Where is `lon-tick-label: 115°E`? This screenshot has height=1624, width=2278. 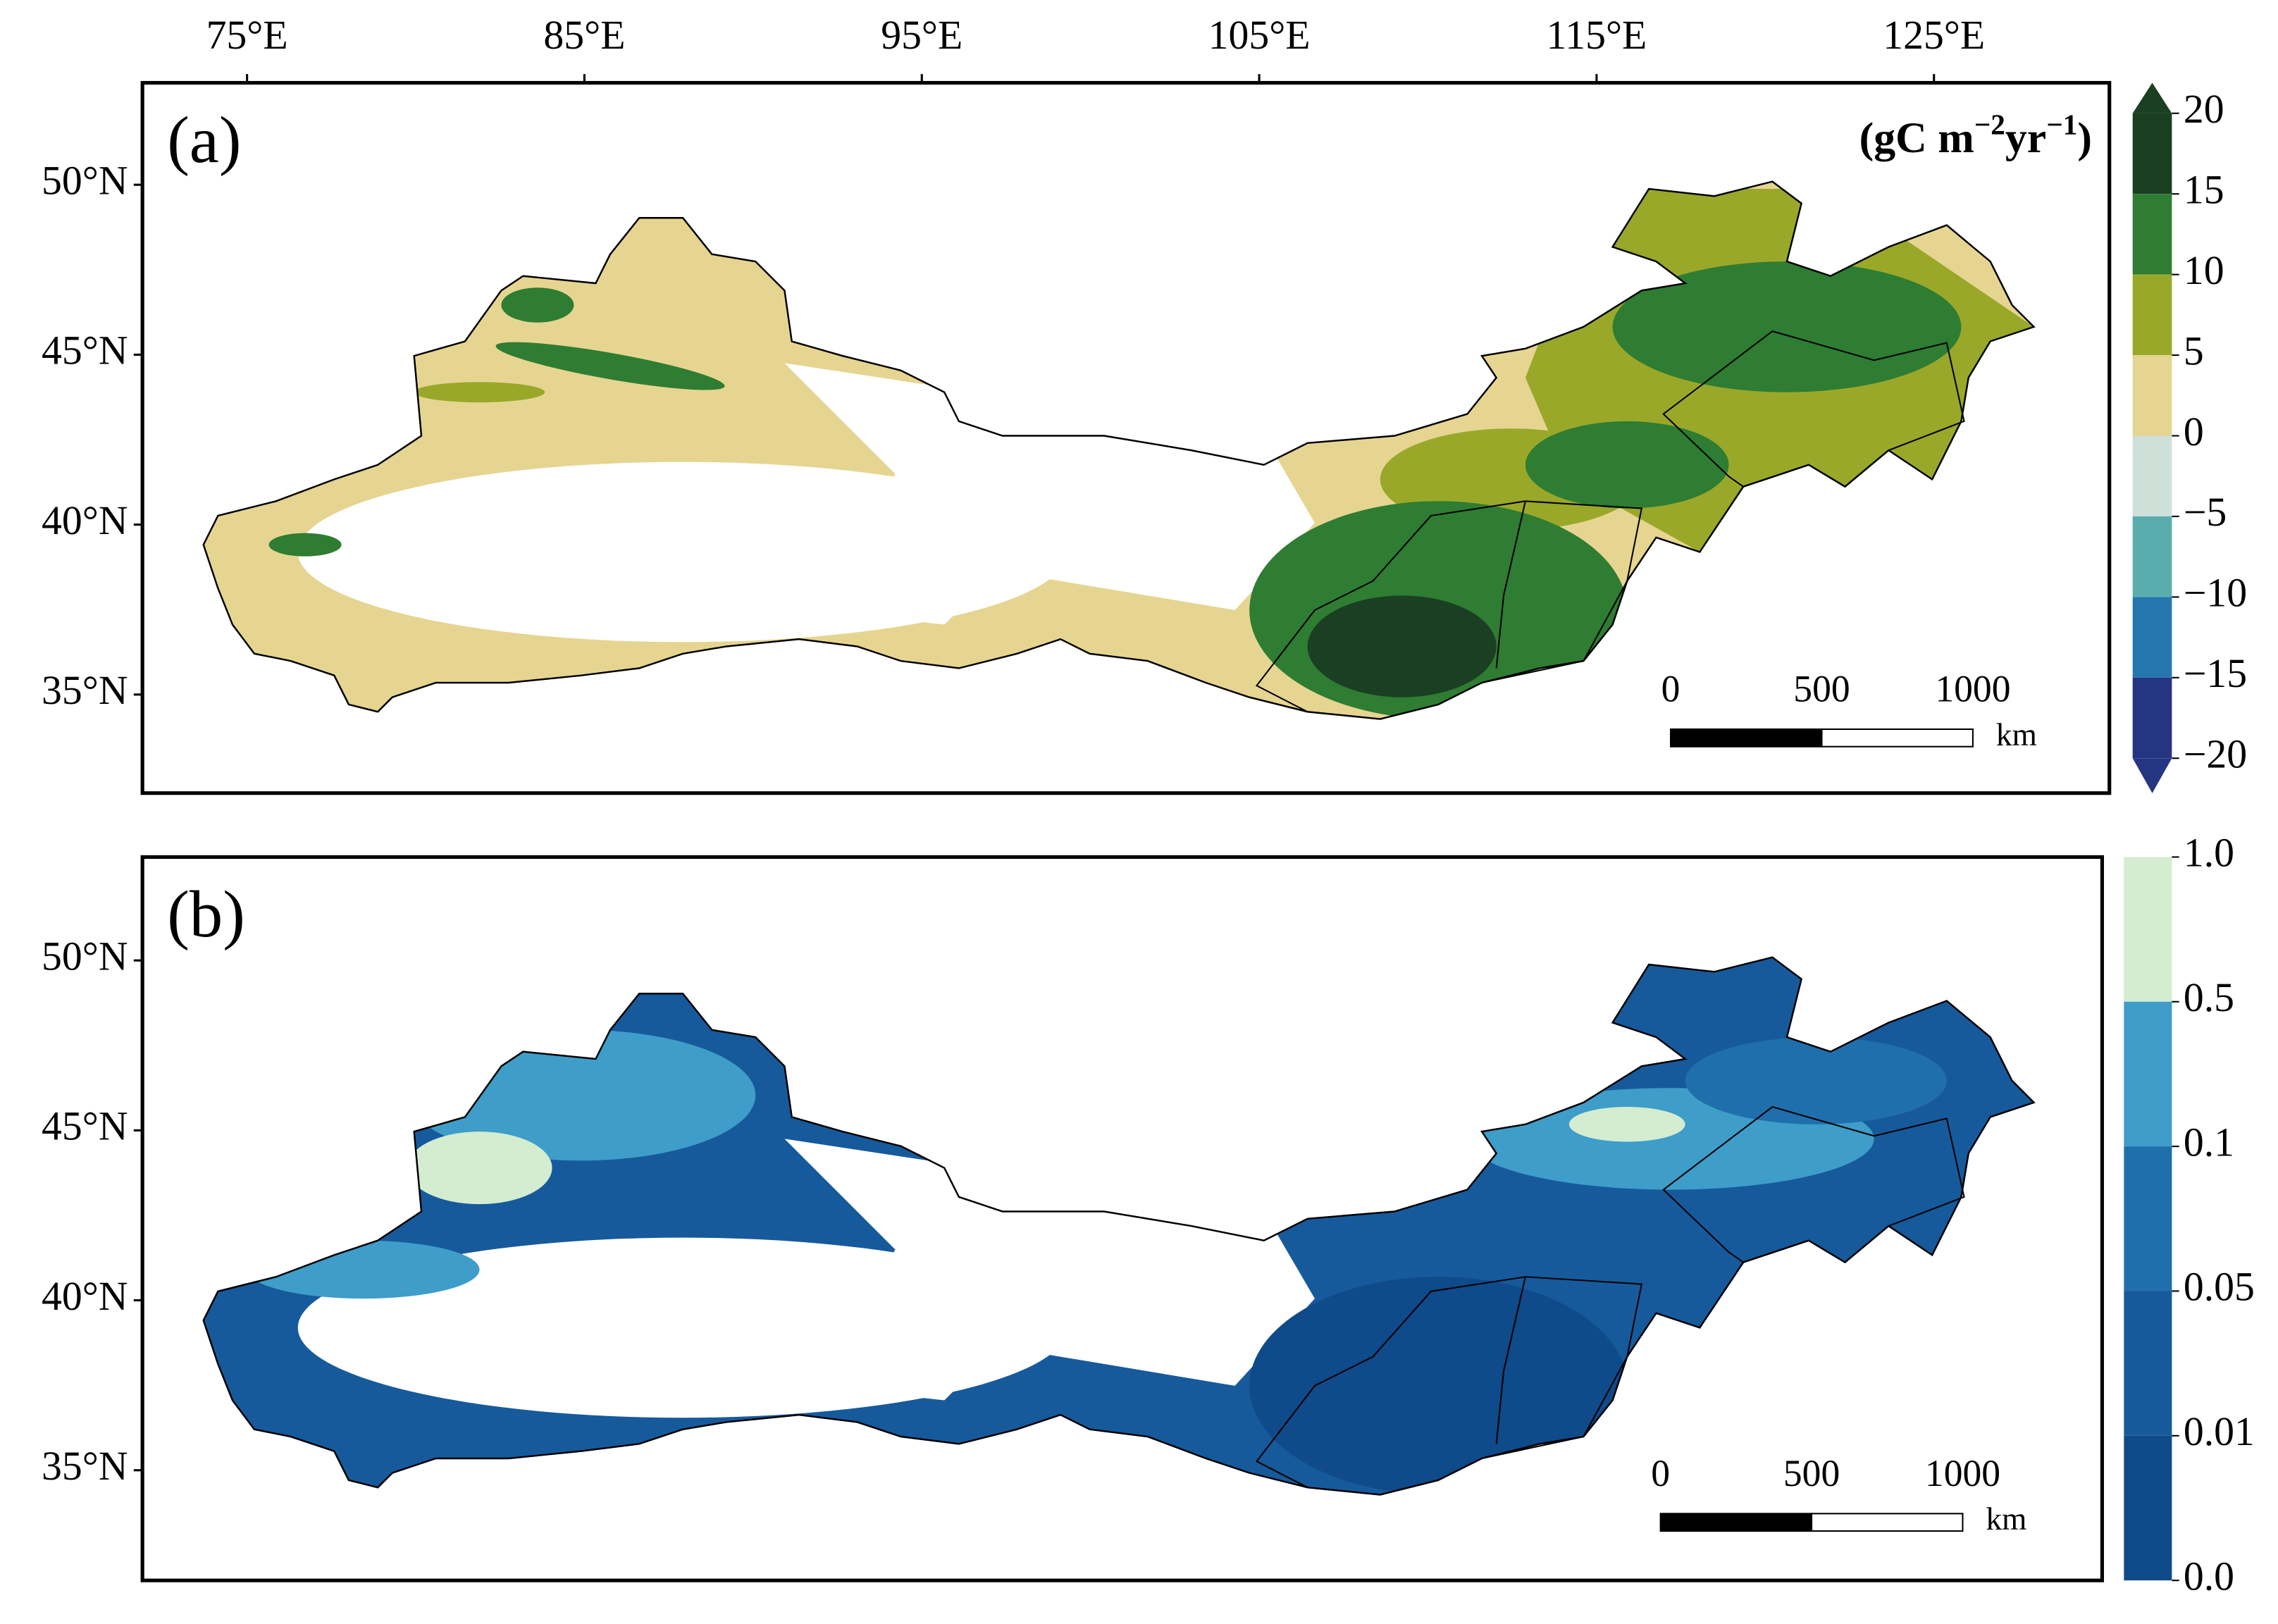
lon-tick-label: 115°E is located at coordinates (1597, 35).